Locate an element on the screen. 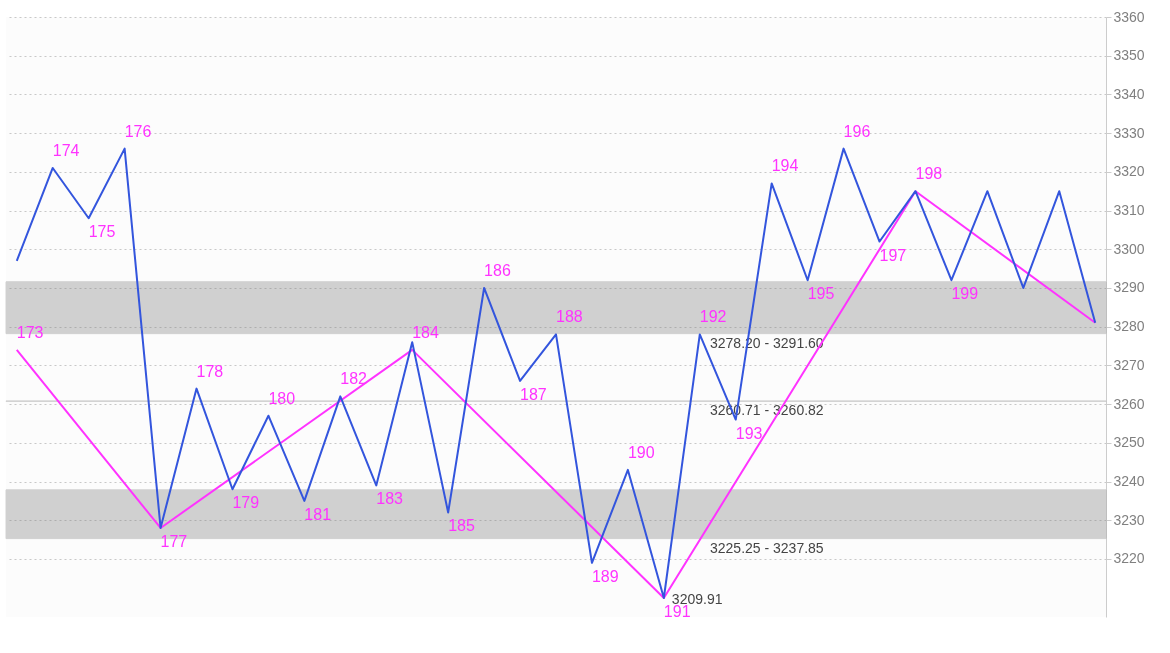  annotation: 178 is located at coordinates (210, 371).